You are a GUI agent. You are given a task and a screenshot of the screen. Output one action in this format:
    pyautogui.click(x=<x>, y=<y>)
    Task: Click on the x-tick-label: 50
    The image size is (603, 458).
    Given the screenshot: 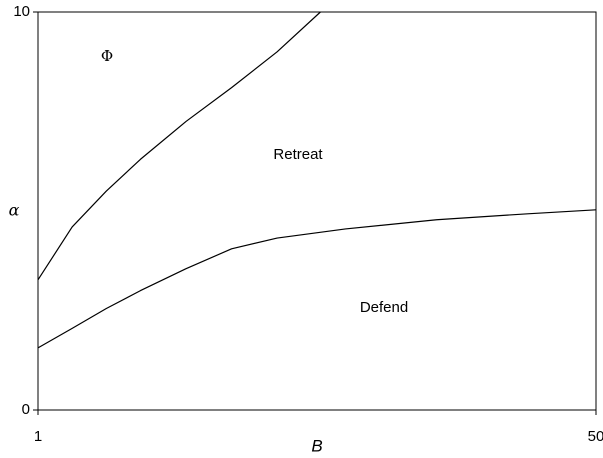 What is the action you would take?
    pyautogui.click(x=595, y=436)
    